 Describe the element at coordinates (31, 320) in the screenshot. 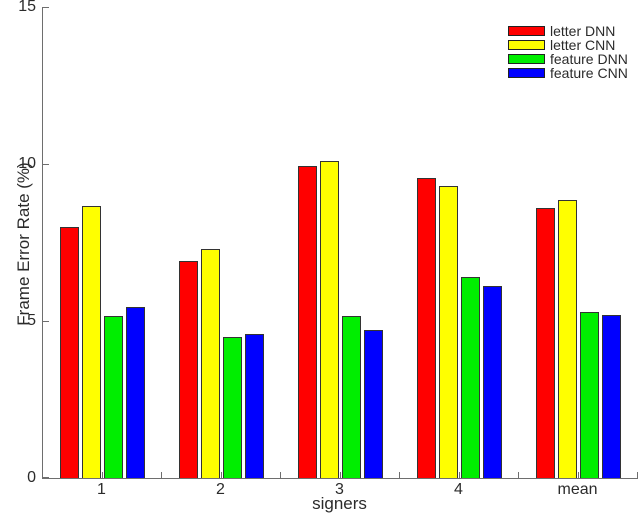

I see `y-axis-tick-label: 5` at that location.